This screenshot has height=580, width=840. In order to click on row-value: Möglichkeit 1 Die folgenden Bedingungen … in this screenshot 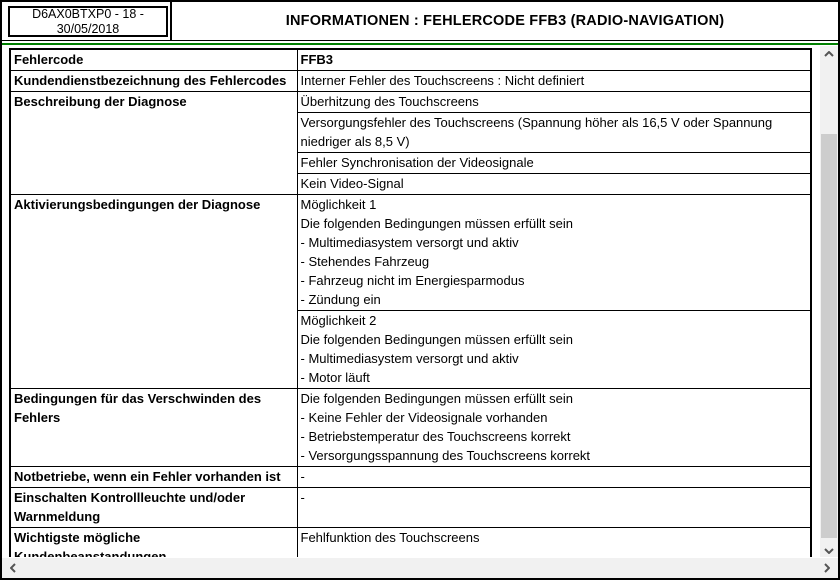, I will do `click(554, 252)`.